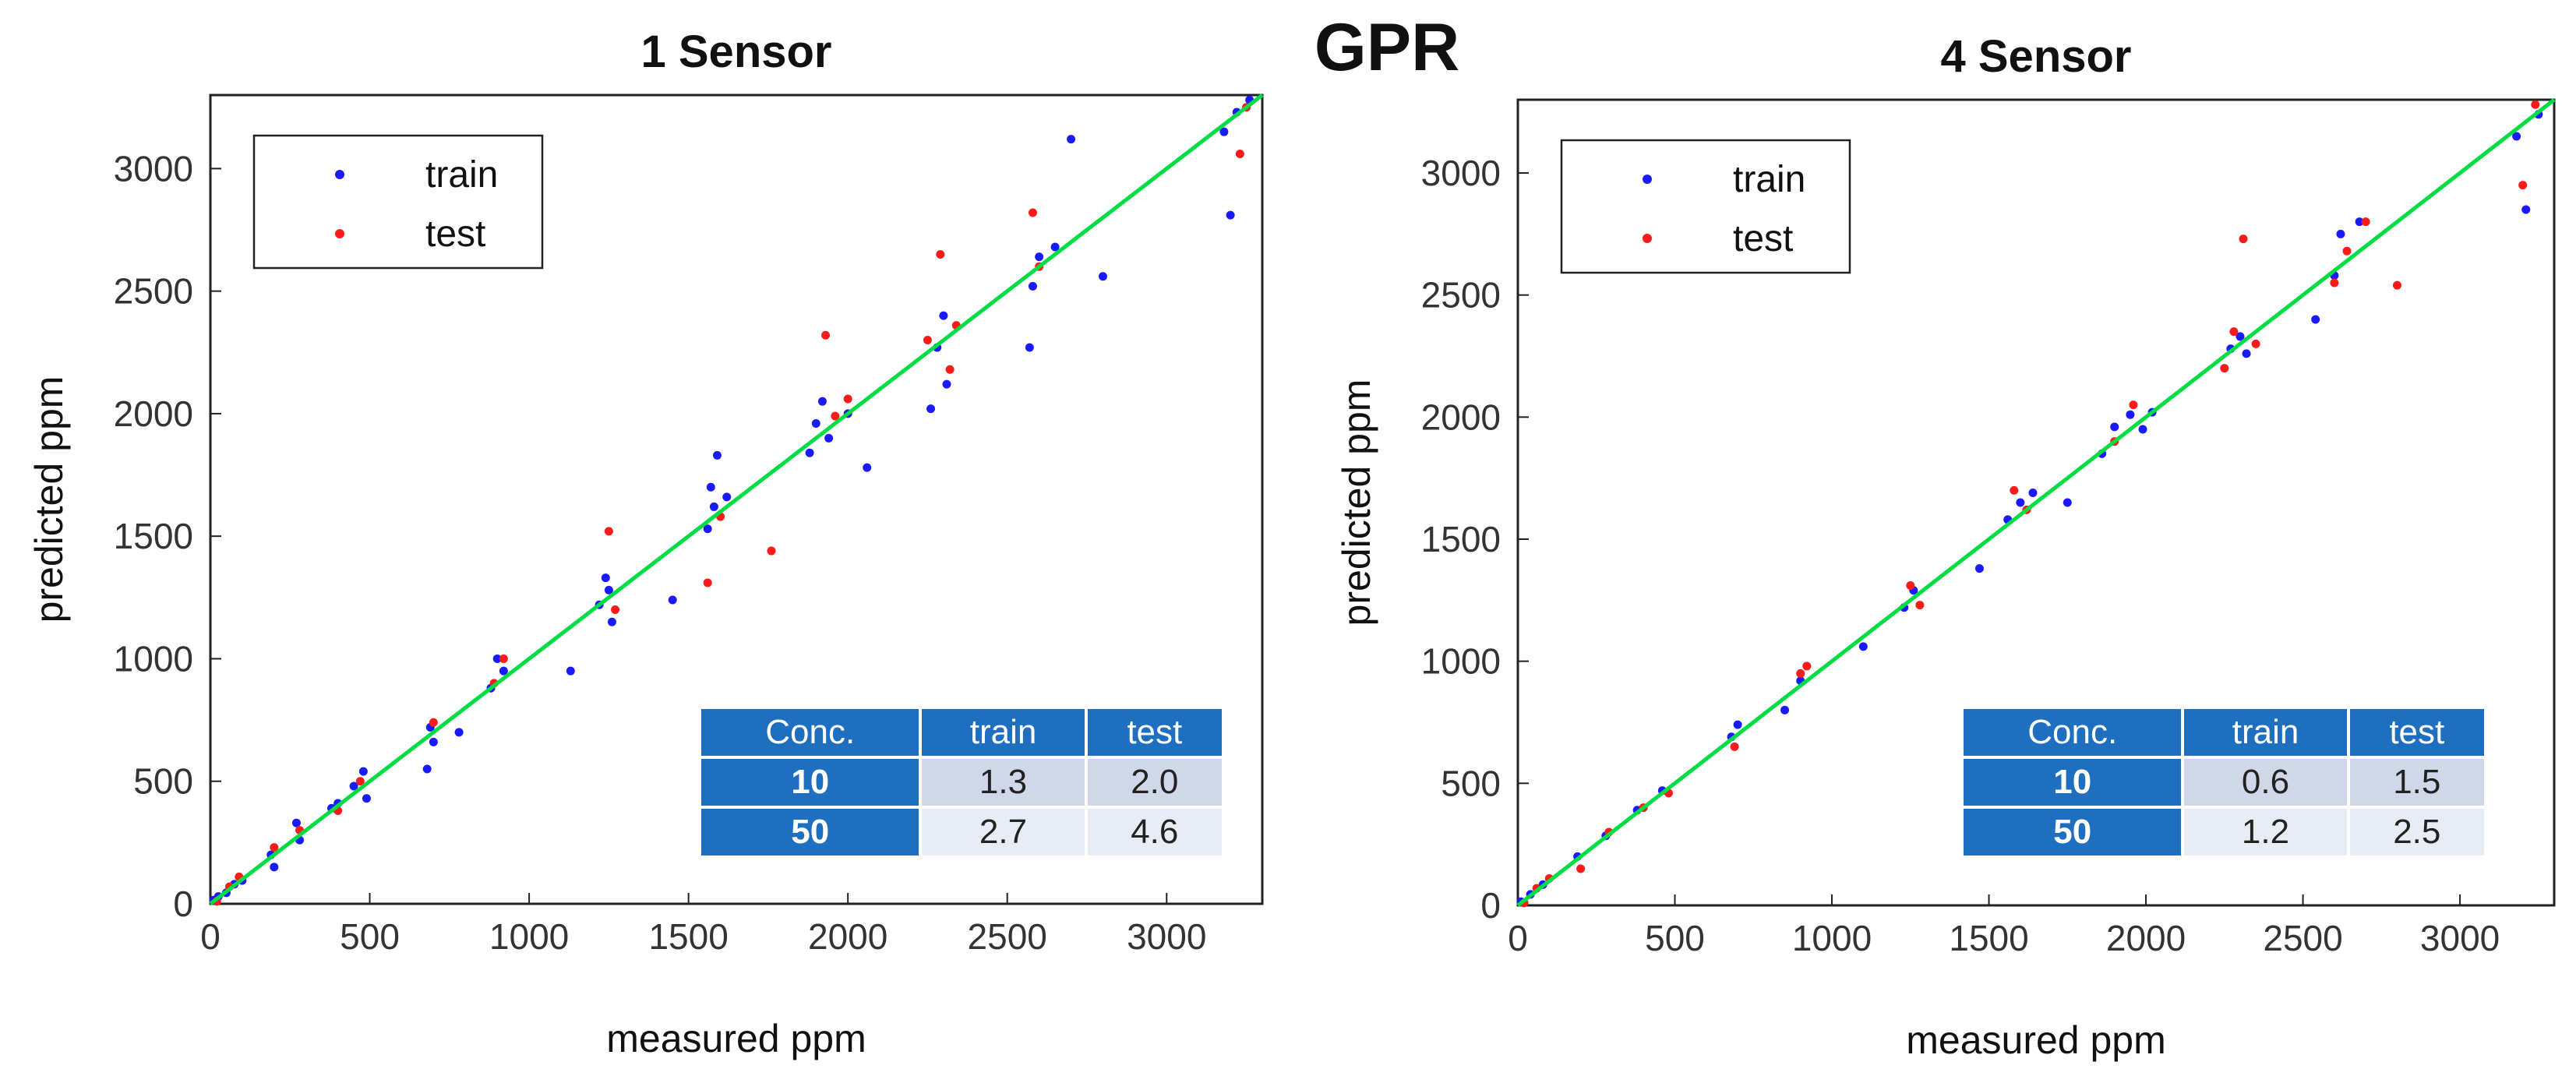 The height and width of the screenshot is (1083, 2576). Describe the element at coordinates (1988, 938) in the screenshot. I see `chart-2-x-tick-label: 1500` at that location.